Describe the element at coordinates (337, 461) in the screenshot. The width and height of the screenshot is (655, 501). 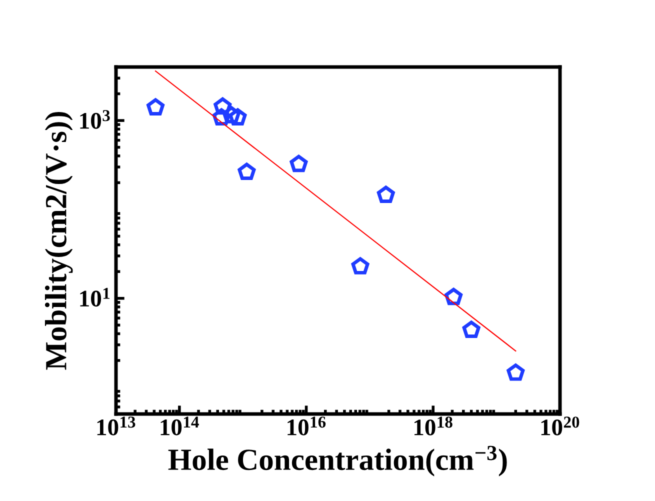
I see `x-axis-title: Hole Concentration(cm$^{−3}$)` at that location.